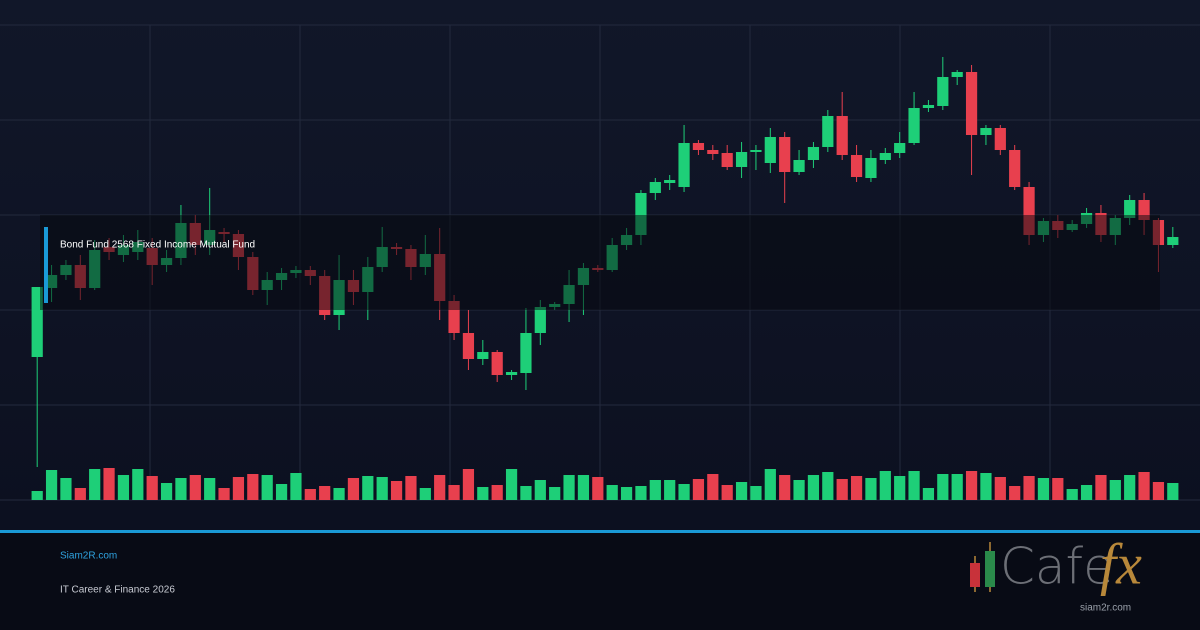 The width and height of the screenshot is (1200, 630). I want to click on logo-url: siam2r.com, so click(1105, 608).